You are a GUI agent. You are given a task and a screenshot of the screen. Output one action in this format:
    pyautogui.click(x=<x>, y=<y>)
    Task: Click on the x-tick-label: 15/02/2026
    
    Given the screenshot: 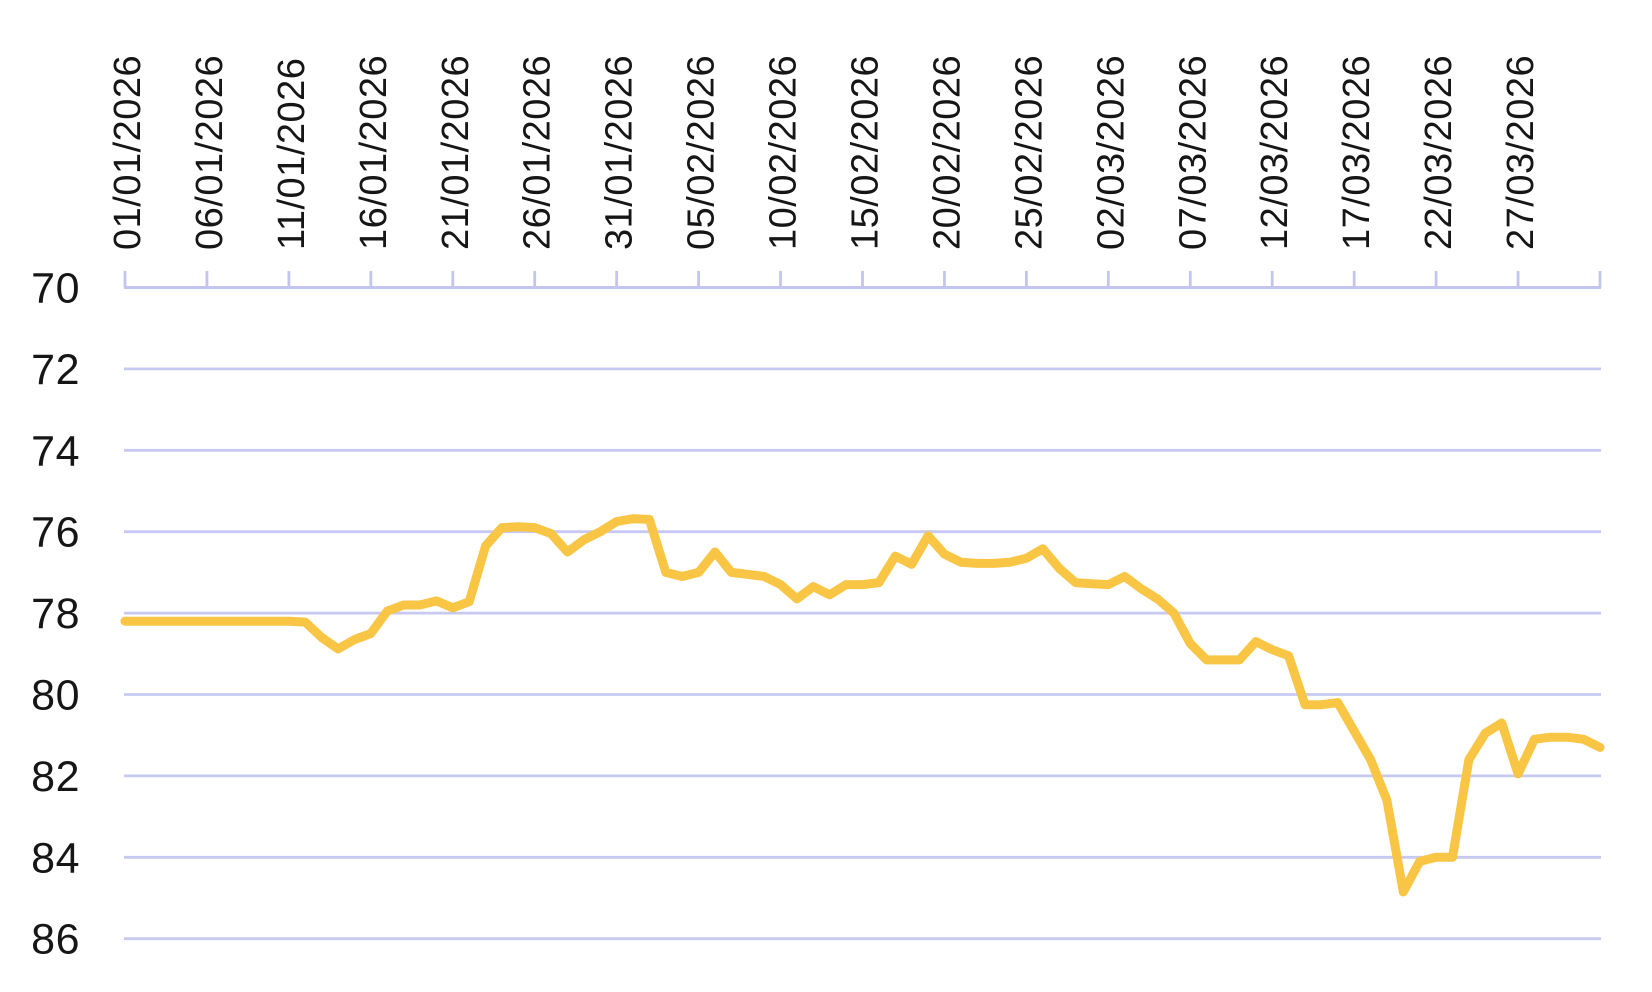 What is the action you would take?
    pyautogui.click(x=866, y=152)
    